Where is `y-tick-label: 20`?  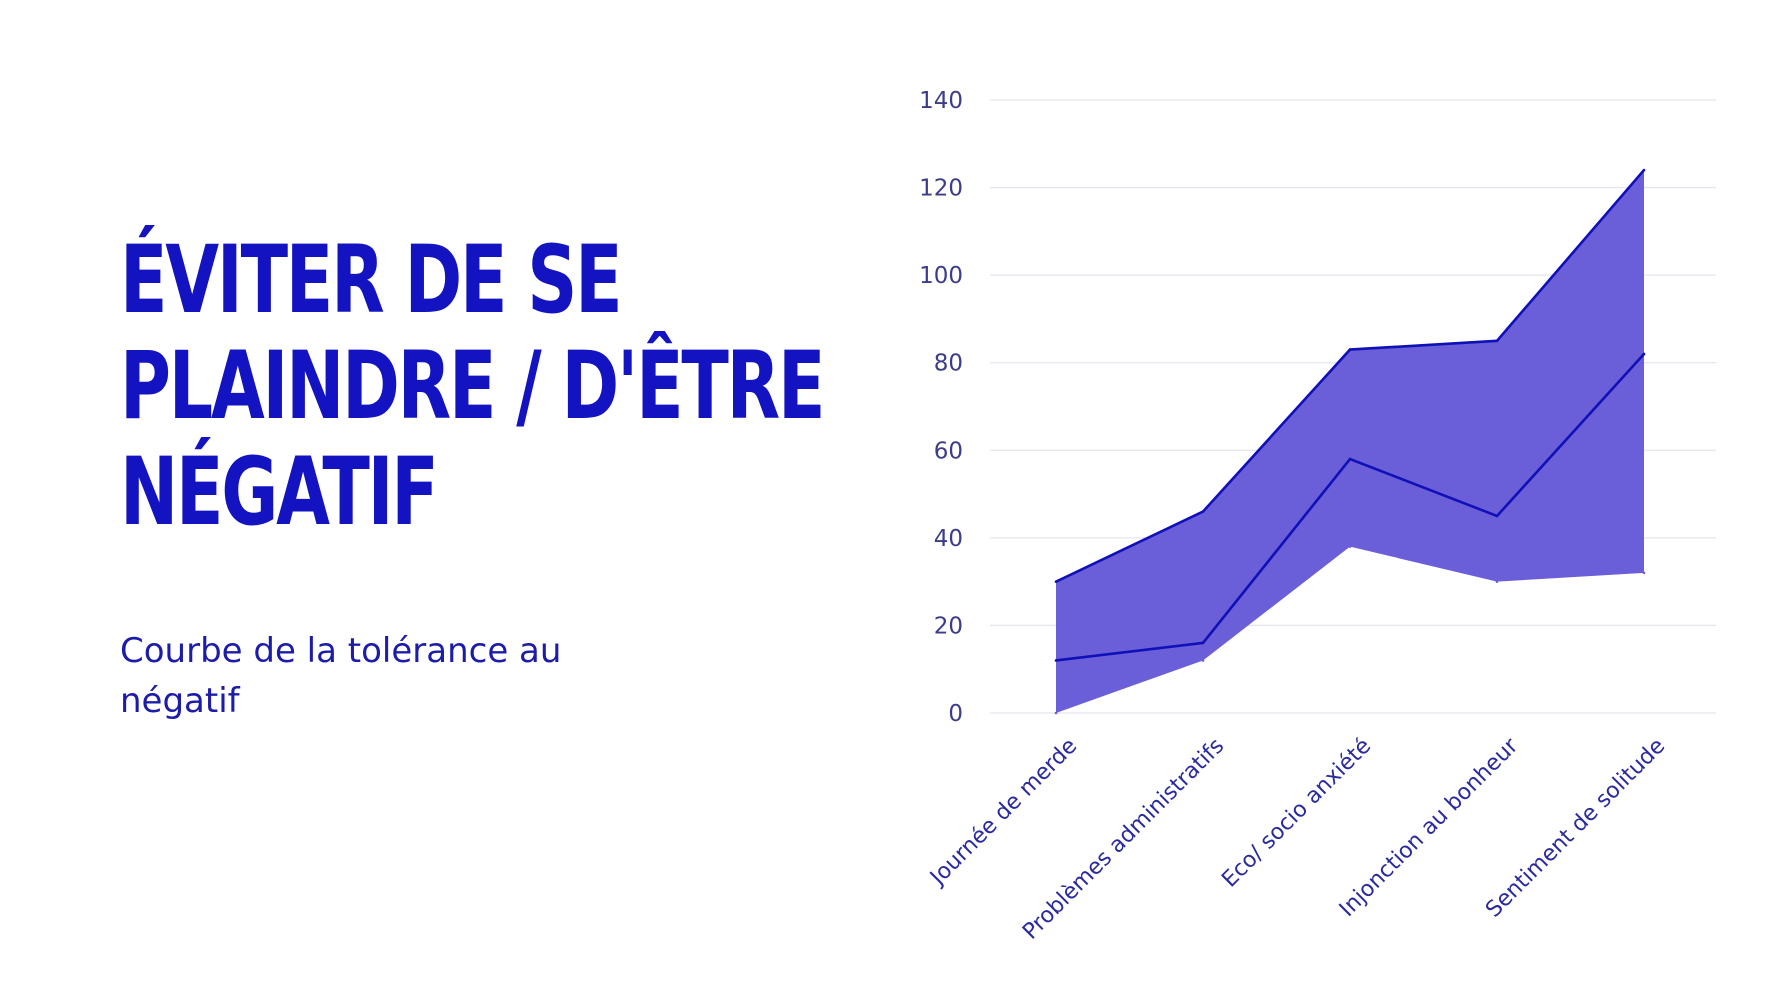
y-tick-label: 20 is located at coordinates (948, 626).